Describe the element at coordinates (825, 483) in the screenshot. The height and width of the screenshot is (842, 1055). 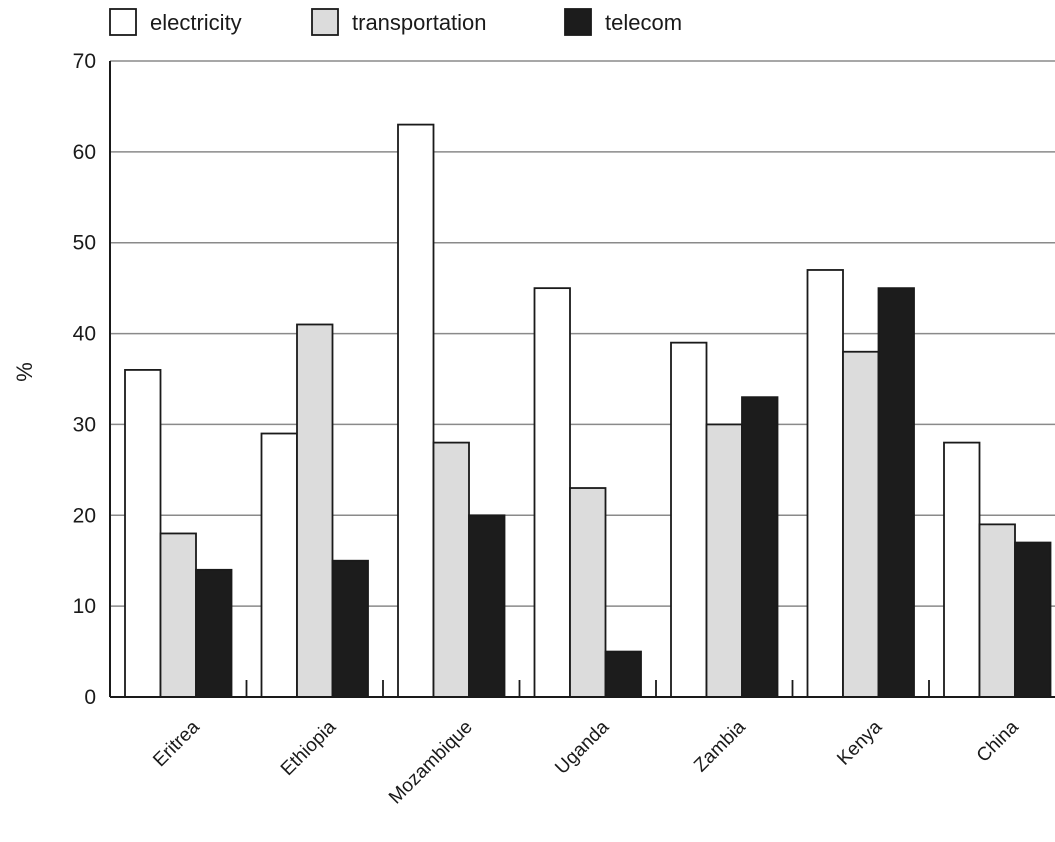
I see `bar-electricity-kenya` at that location.